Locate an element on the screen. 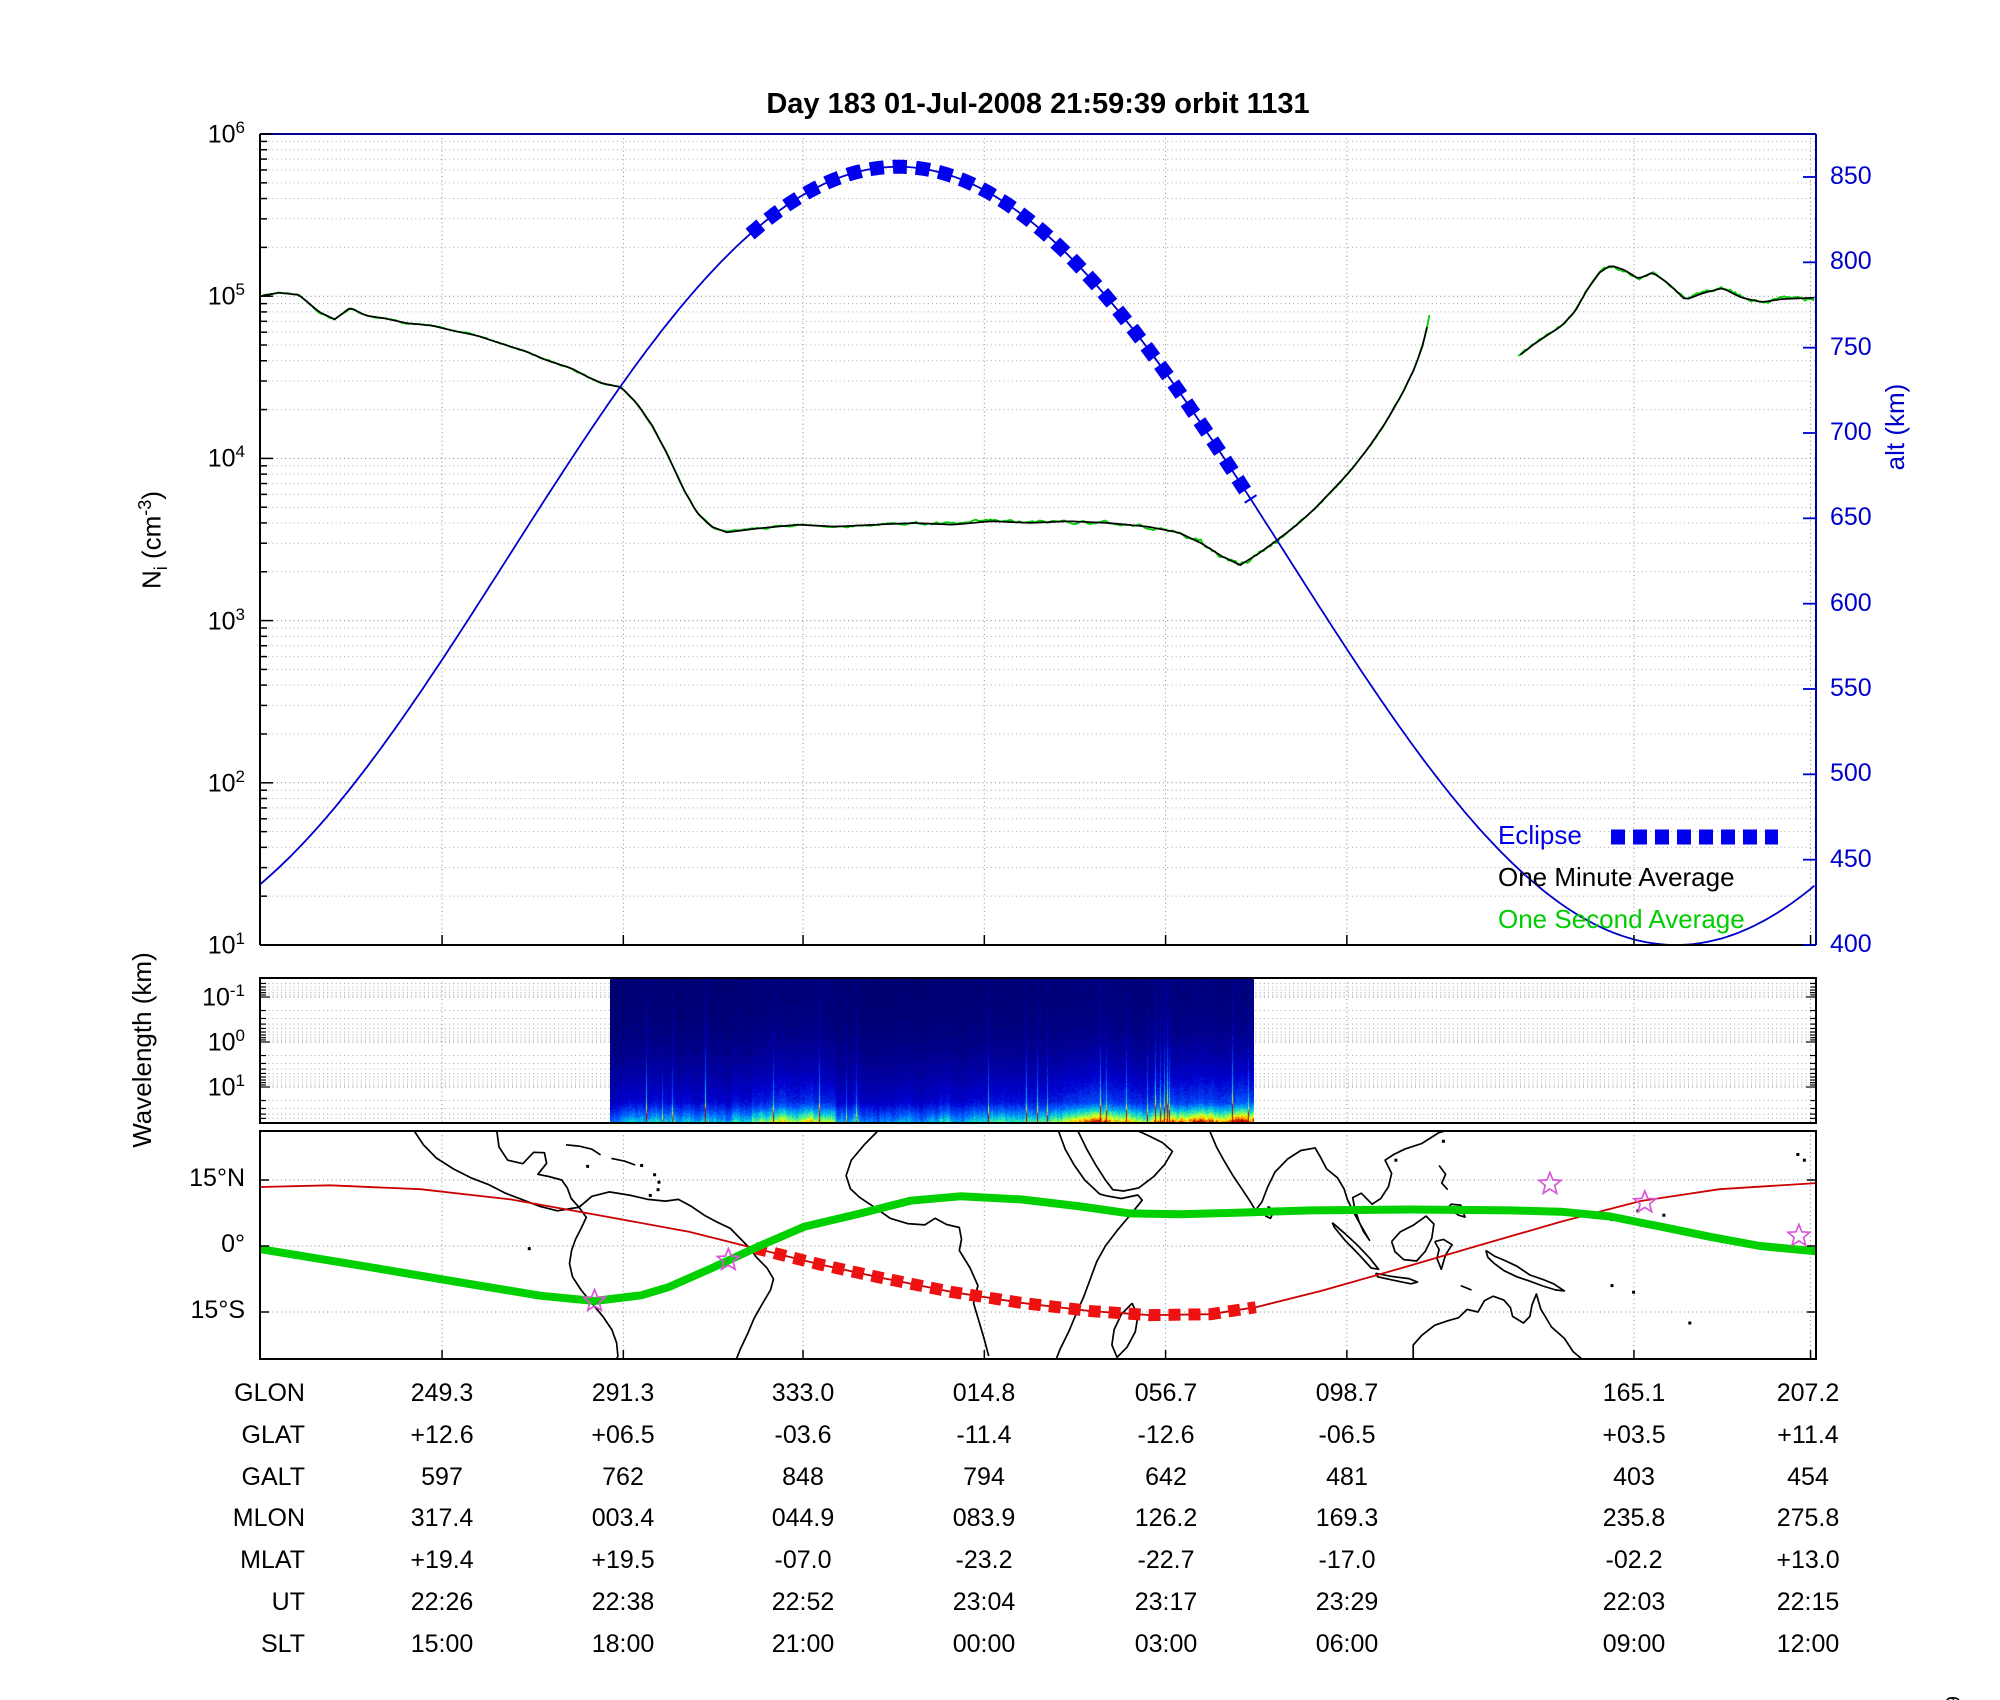  y-right-tick-label: 400 is located at coordinates (1851, 944).